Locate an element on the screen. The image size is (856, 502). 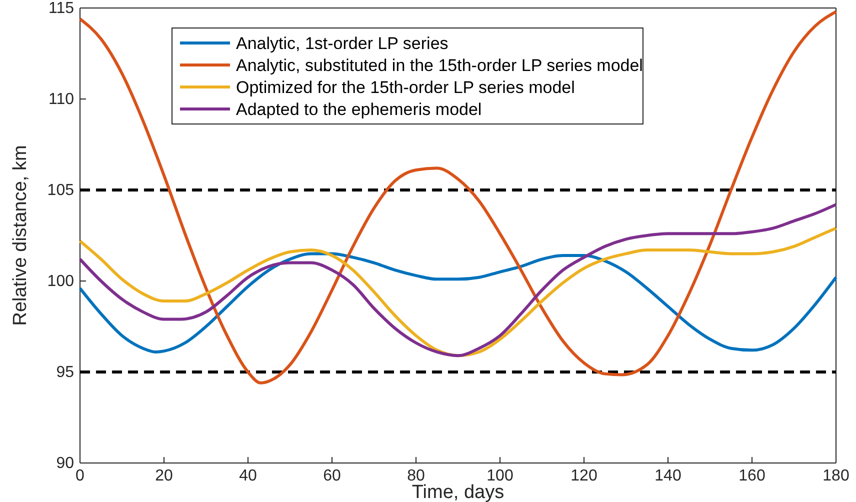
y-tick-label: 90 is located at coordinates (65, 463).